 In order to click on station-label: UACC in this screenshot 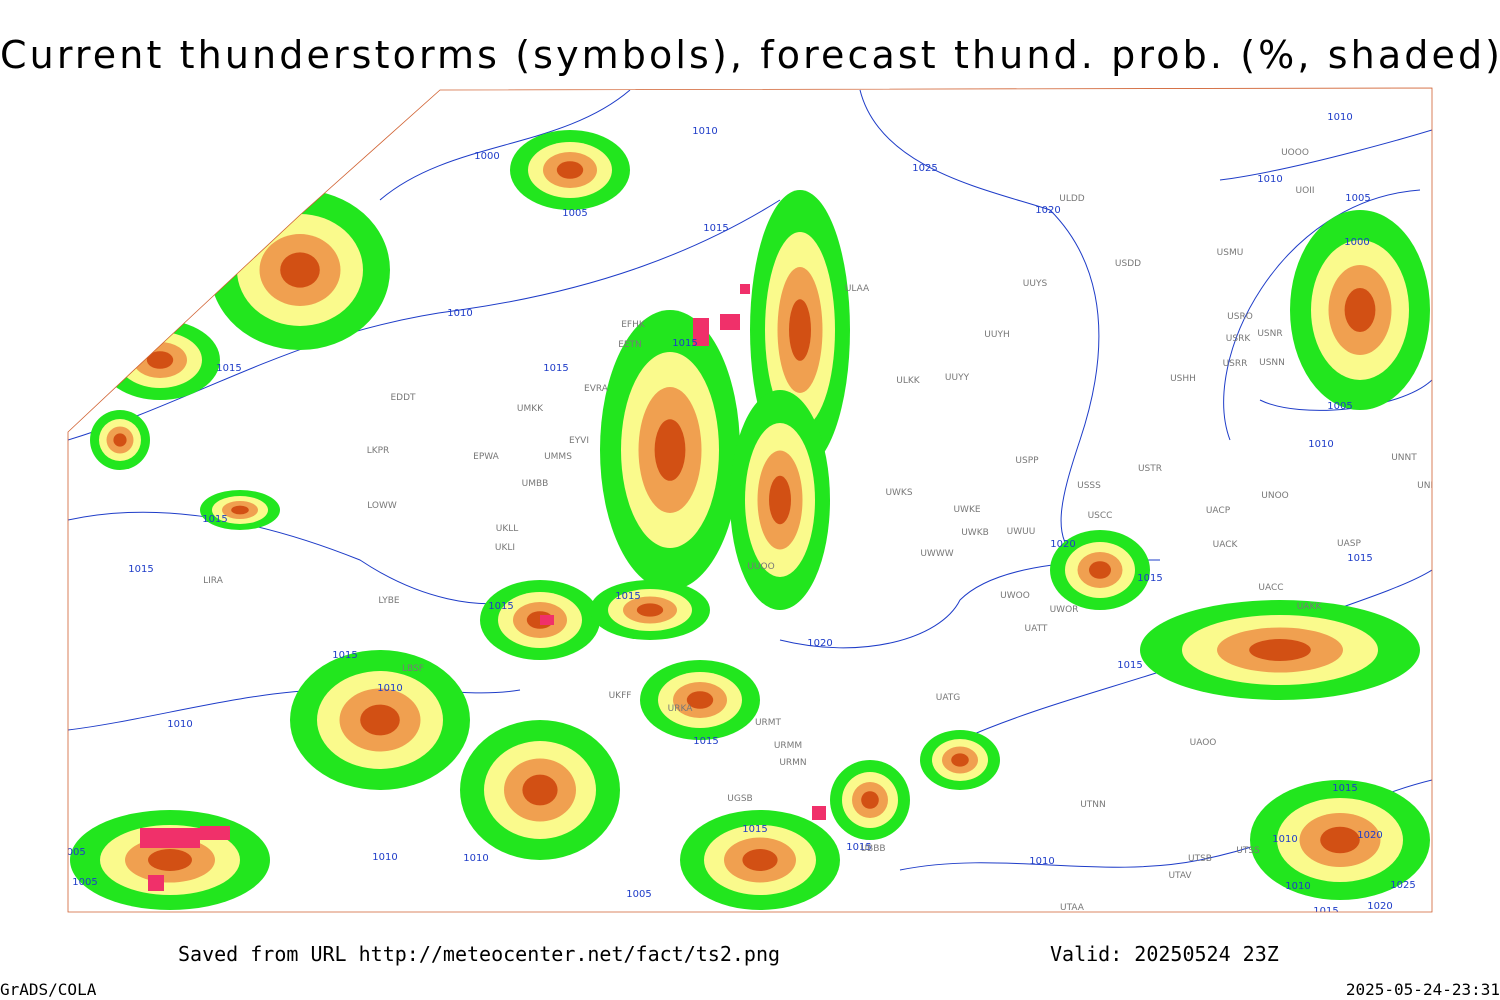, I will do `click(1270, 588)`.